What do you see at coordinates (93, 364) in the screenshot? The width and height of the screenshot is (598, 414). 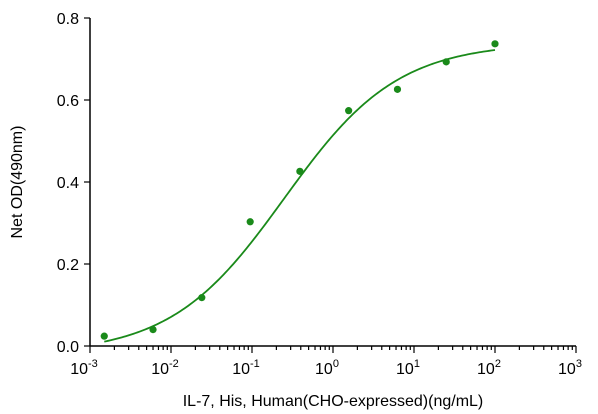 I see `x-tick-exponent: -3` at bounding box center [93, 364].